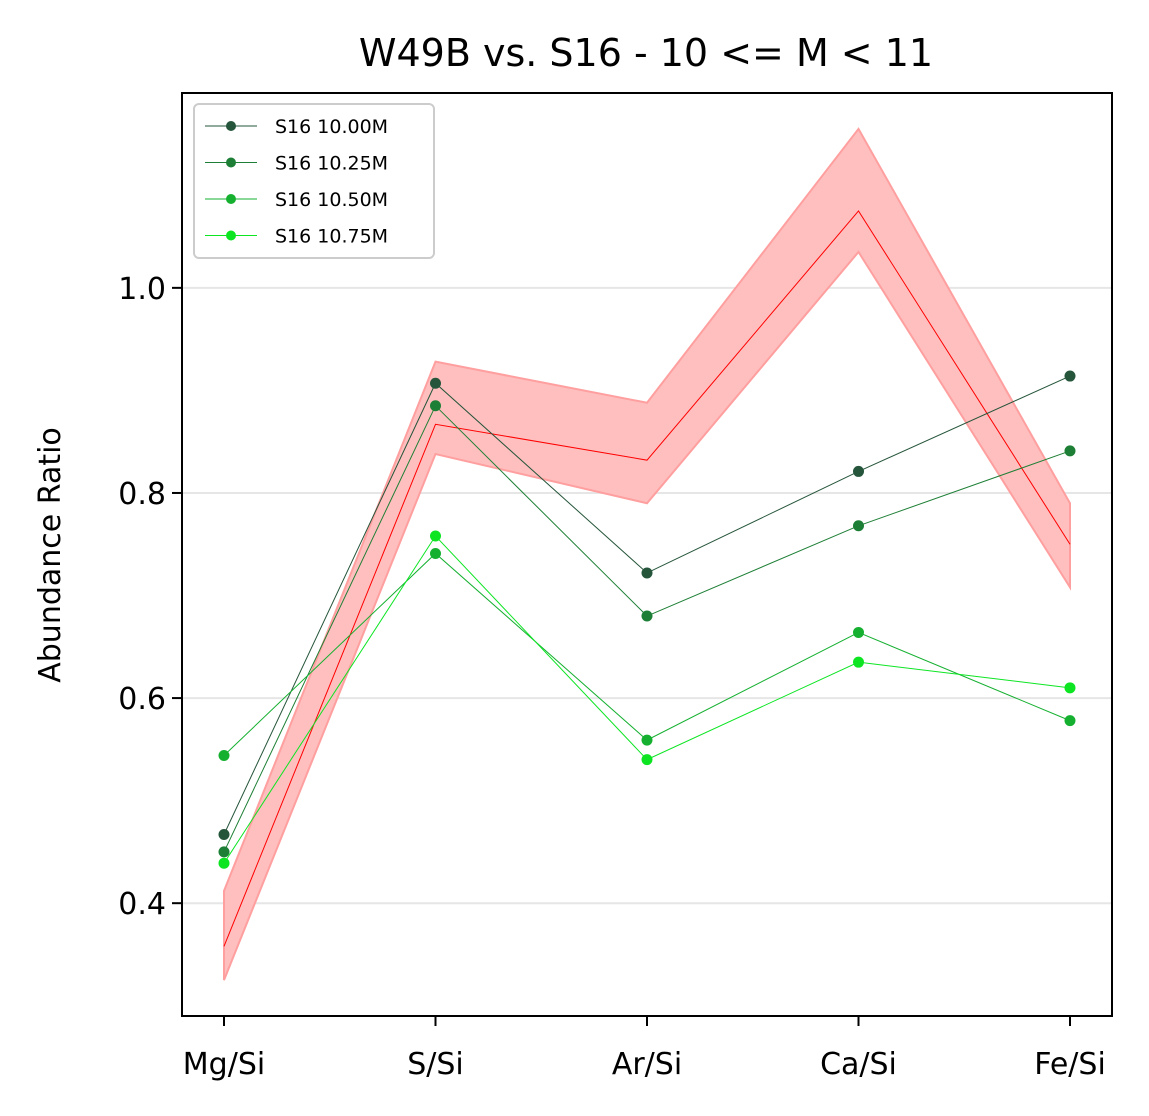  What do you see at coordinates (224, 1064) in the screenshot?
I see `x-tick-label-0: Mg/Si` at bounding box center [224, 1064].